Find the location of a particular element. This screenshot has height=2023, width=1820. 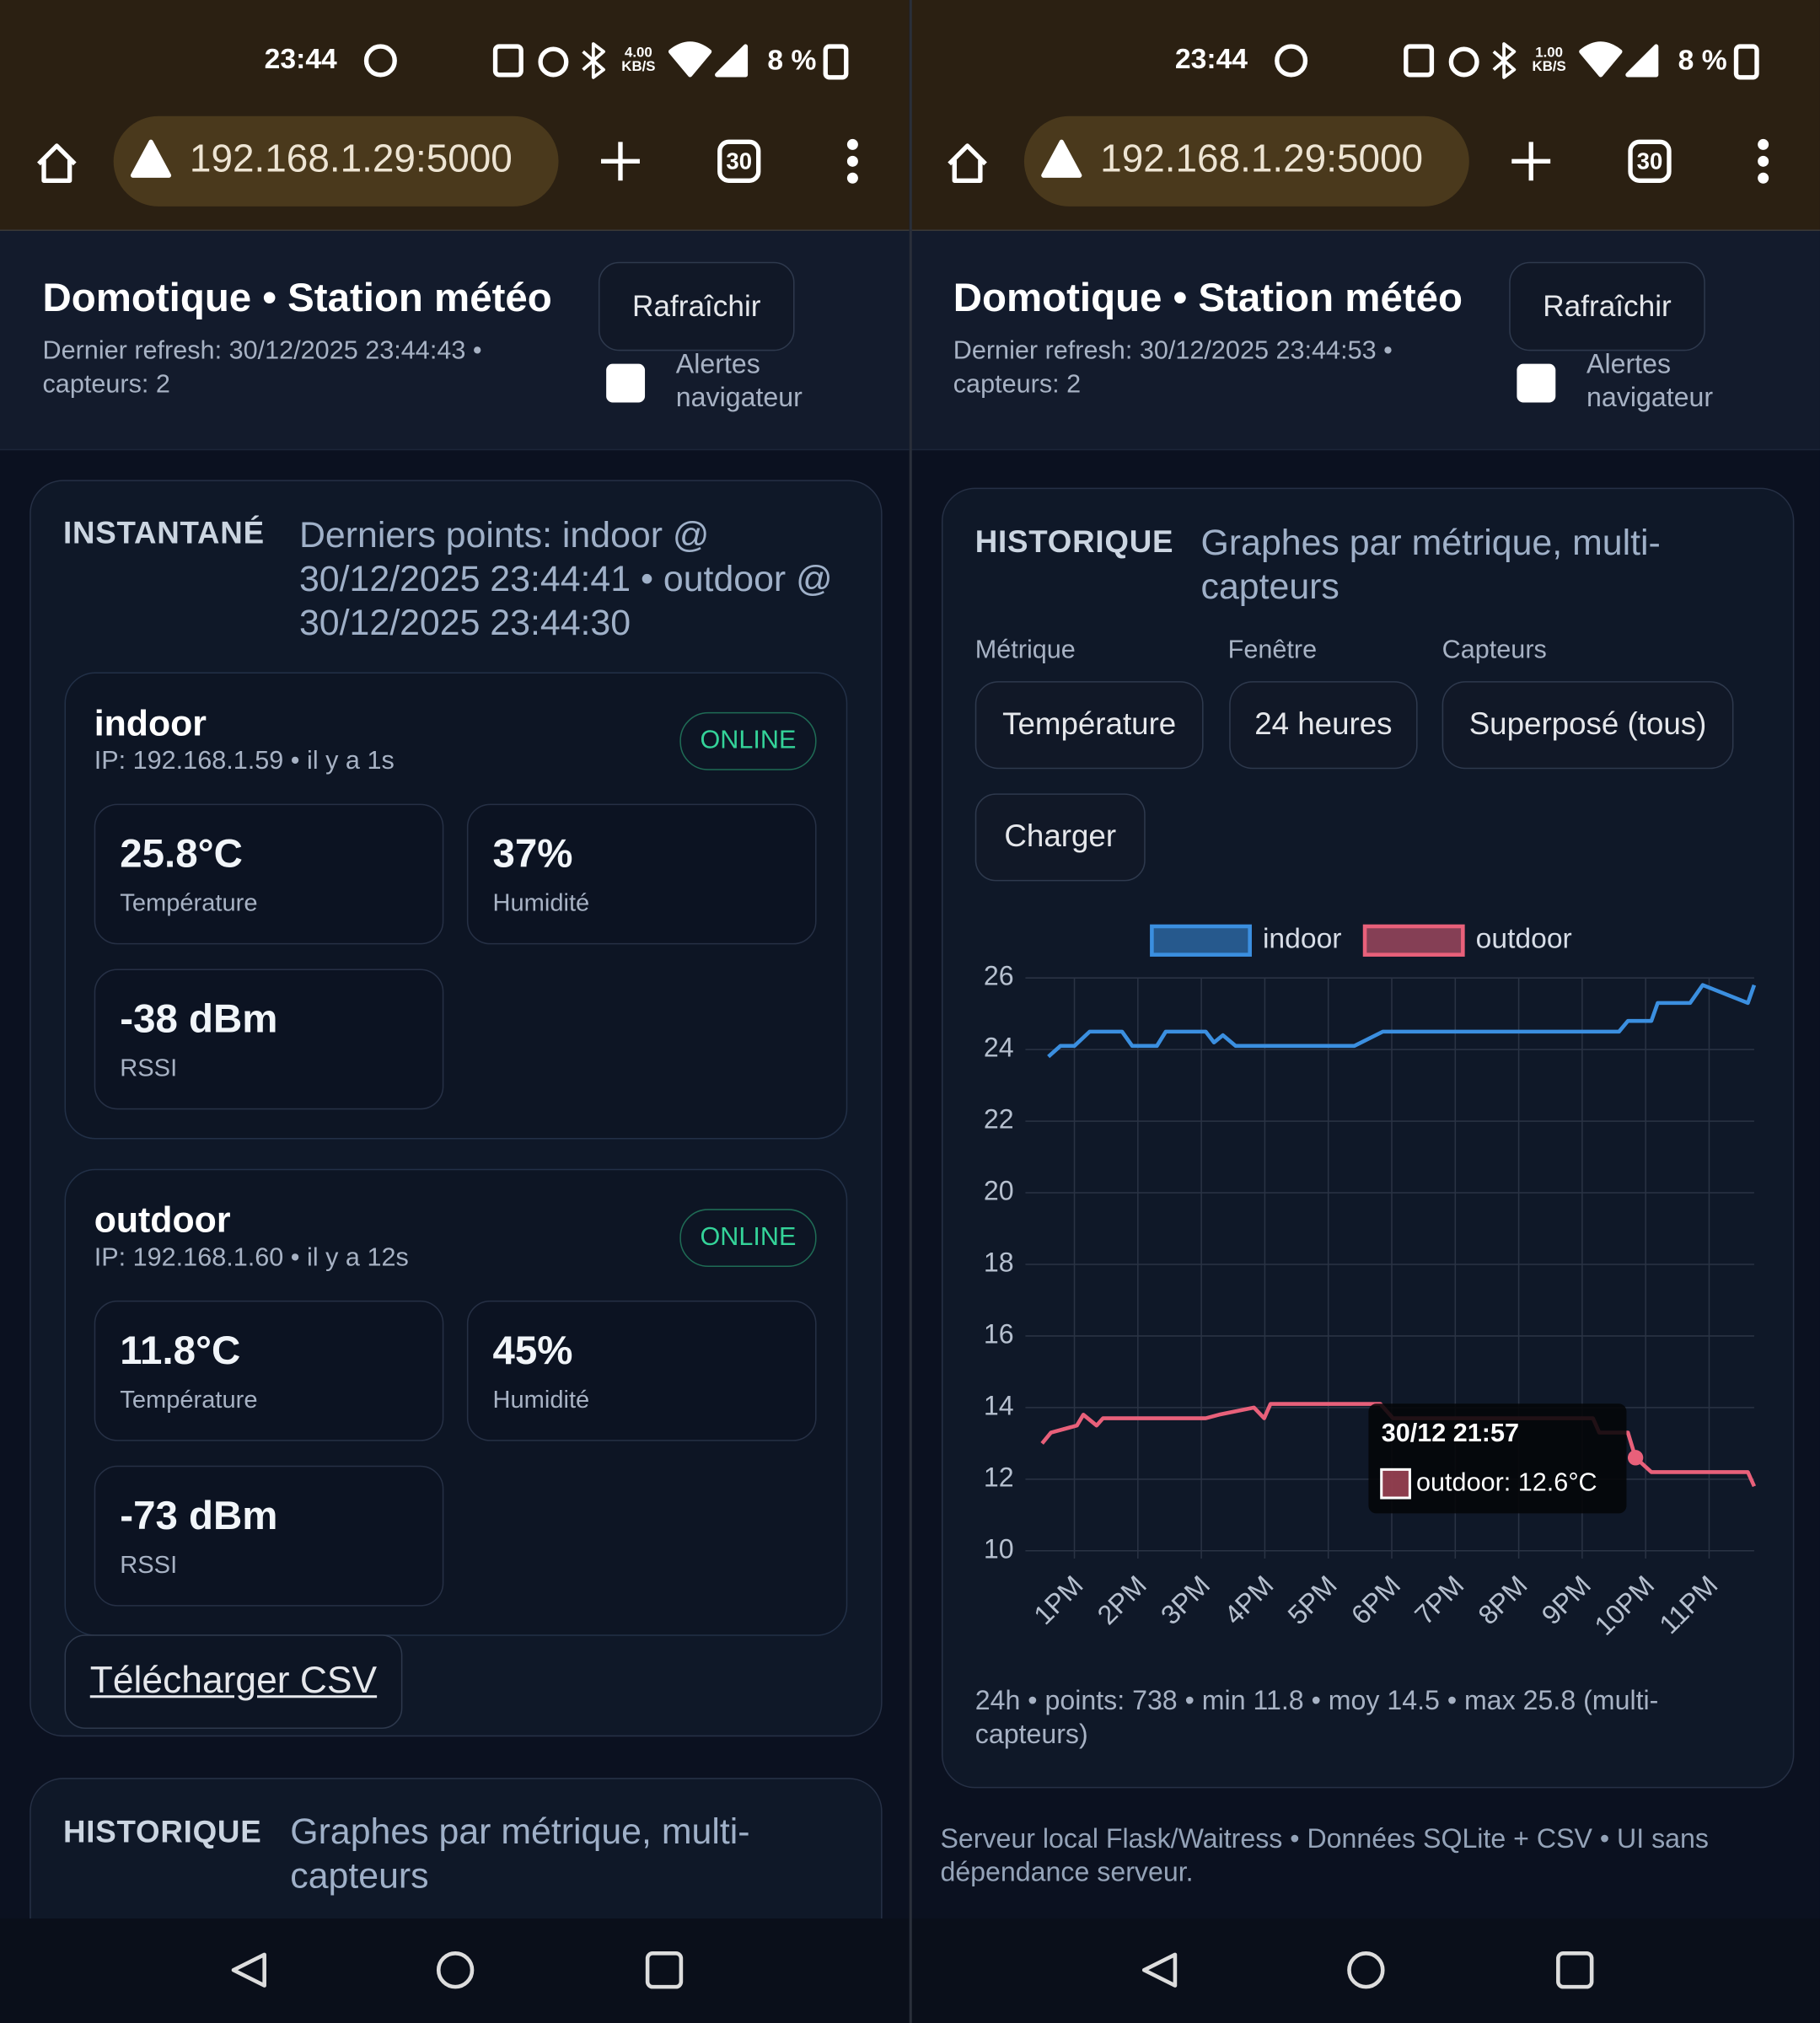

control-label: Métrique is located at coordinates (1025, 650).